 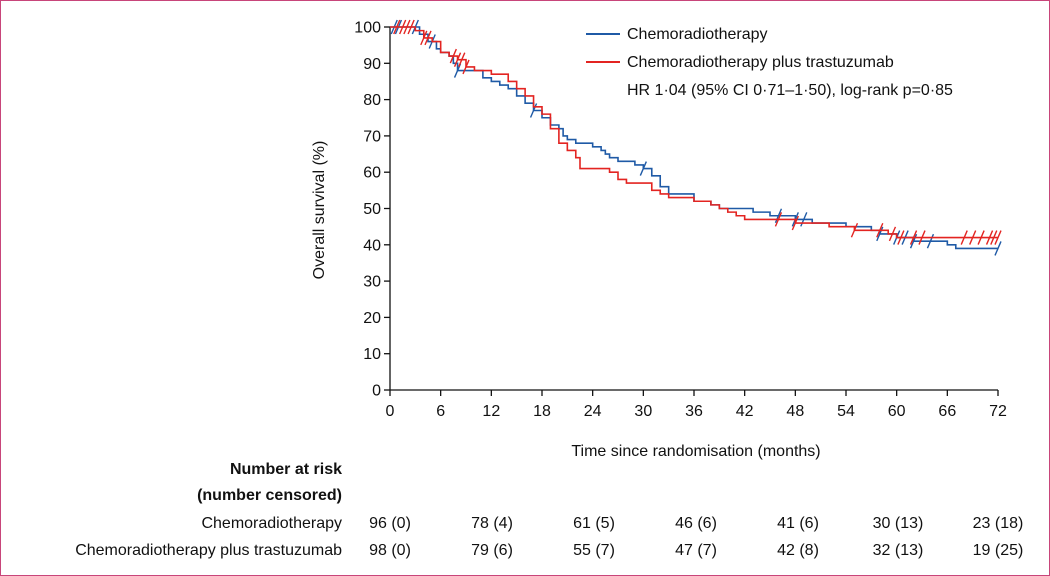 What do you see at coordinates (798, 523) in the screenshot?
I see `risk-cell: 41 (6)` at bounding box center [798, 523].